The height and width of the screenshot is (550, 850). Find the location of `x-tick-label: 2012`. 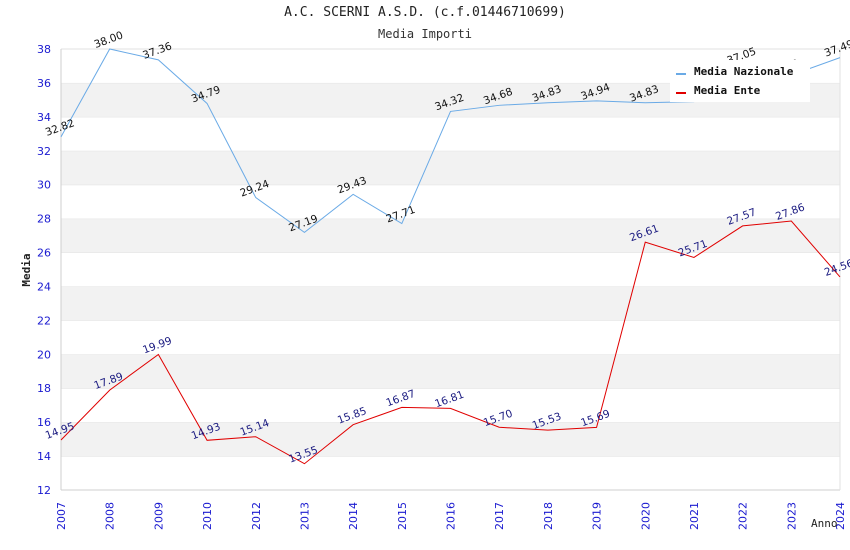

x-tick-label: 2012 is located at coordinates (256, 516).